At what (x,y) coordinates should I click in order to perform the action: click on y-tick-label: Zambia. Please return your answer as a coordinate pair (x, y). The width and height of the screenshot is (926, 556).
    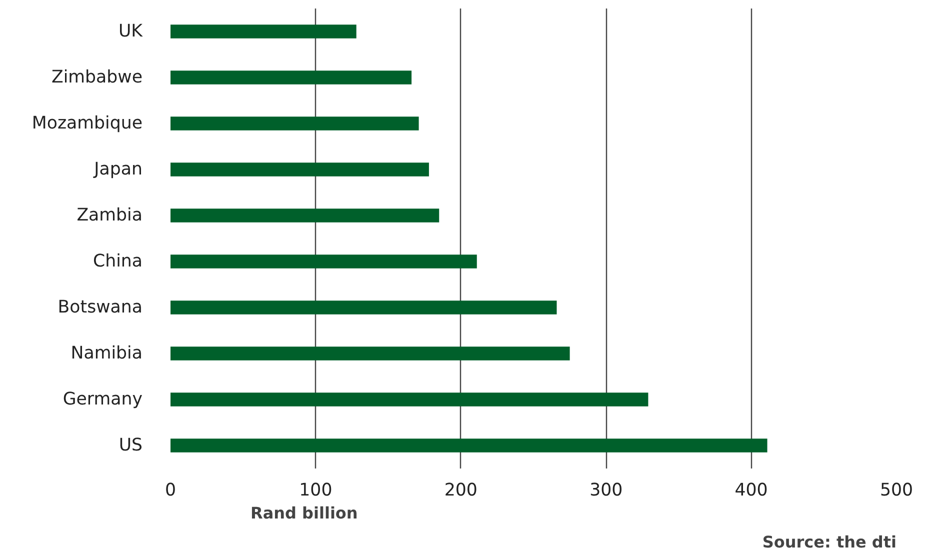
    Looking at the image, I should click on (109, 216).